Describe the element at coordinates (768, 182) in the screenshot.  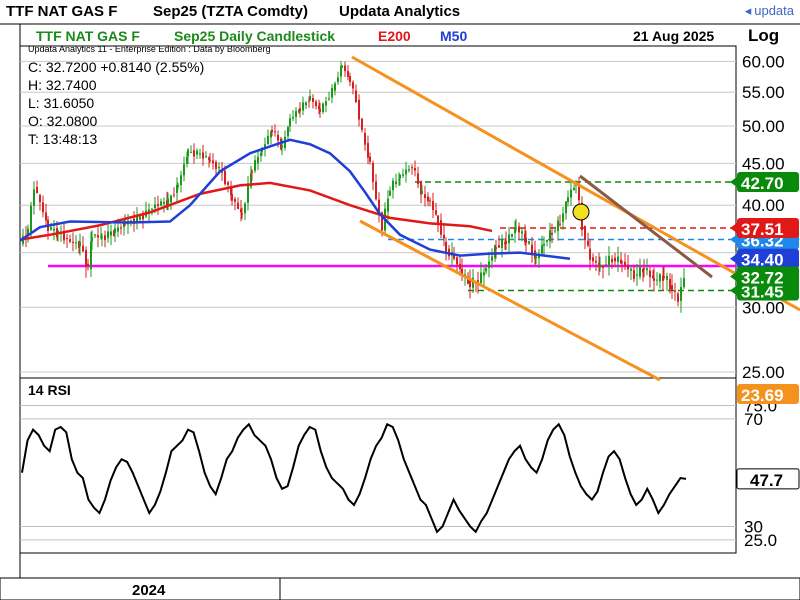
I see `price-tag-42.70` at that location.